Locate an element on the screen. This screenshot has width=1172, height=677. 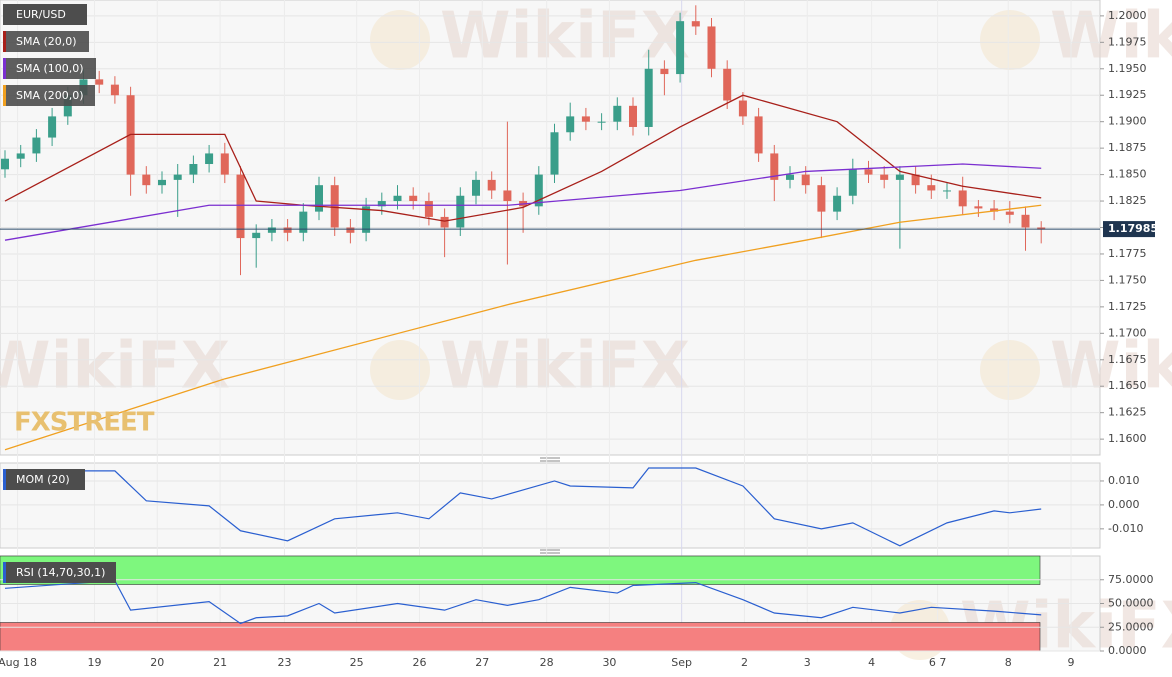
panel-title: RSI (14,70,30,1) is located at coordinates (60, 572).